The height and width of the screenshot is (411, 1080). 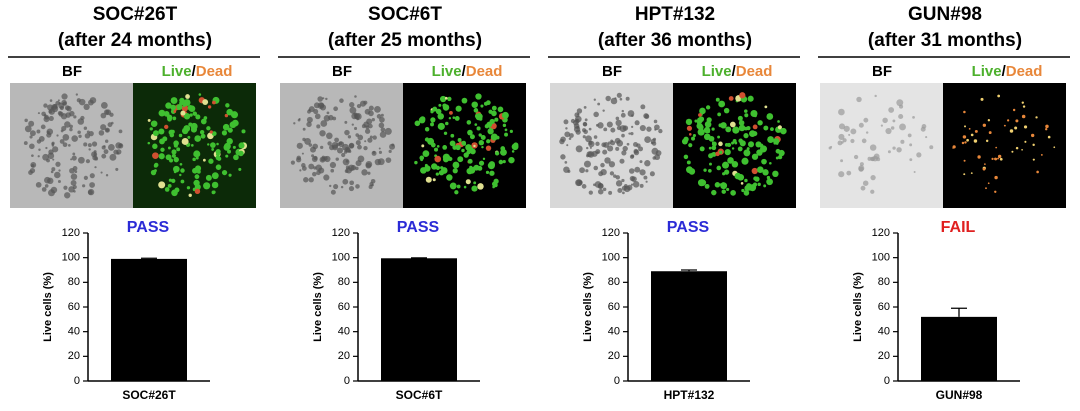 What do you see at coordinates (689, 270) in the screenshot?
I see `error-bar` at bounding box center [689, 270].